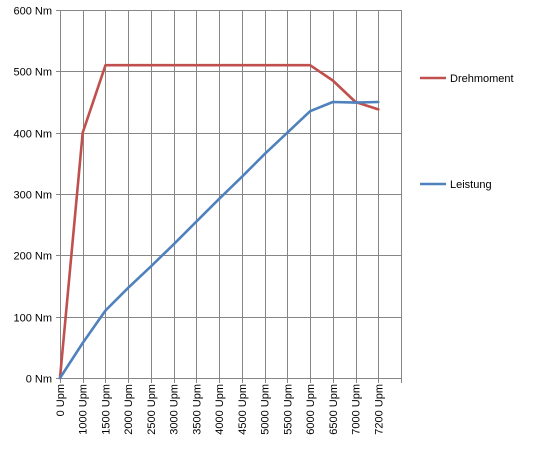  Describe the element at coordinates (311, 409) in the screenshot. I see `x-tick-label: 6000 Upm` at that location.